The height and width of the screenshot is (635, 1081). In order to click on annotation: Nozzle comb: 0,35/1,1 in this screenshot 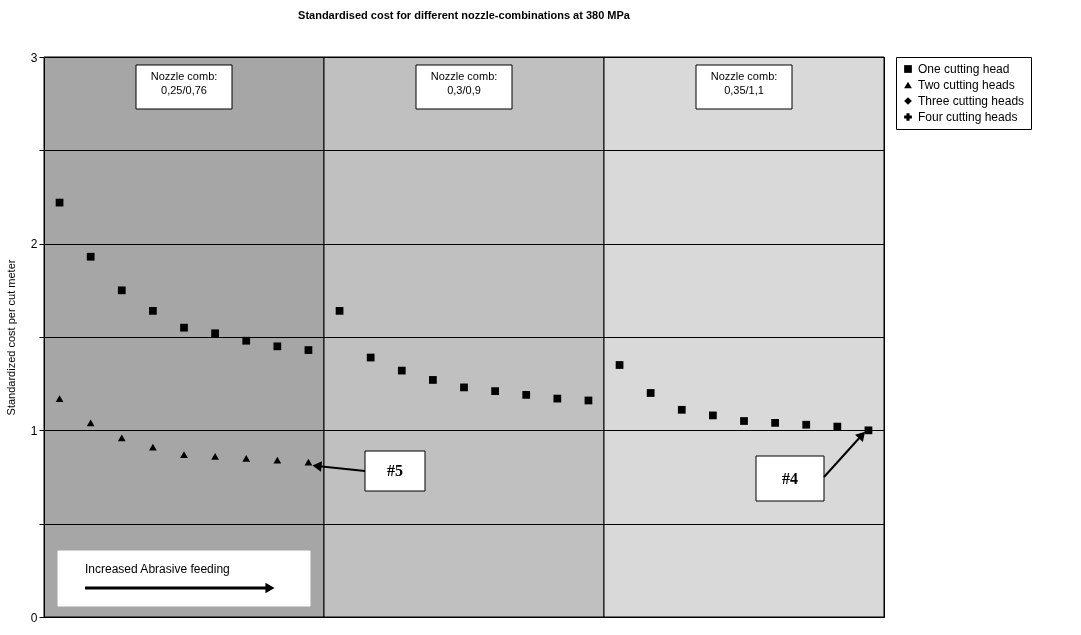, I will do `click(744, 83)`.